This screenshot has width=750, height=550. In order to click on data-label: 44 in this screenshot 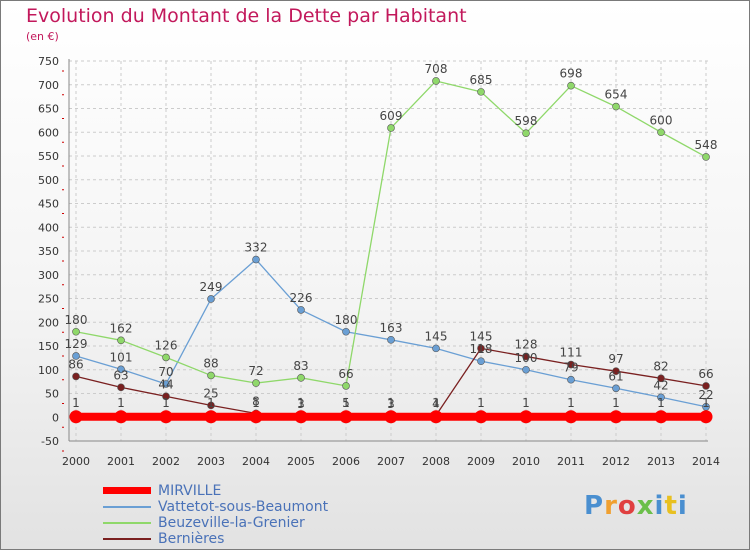, I will do `click(165, 384)`.